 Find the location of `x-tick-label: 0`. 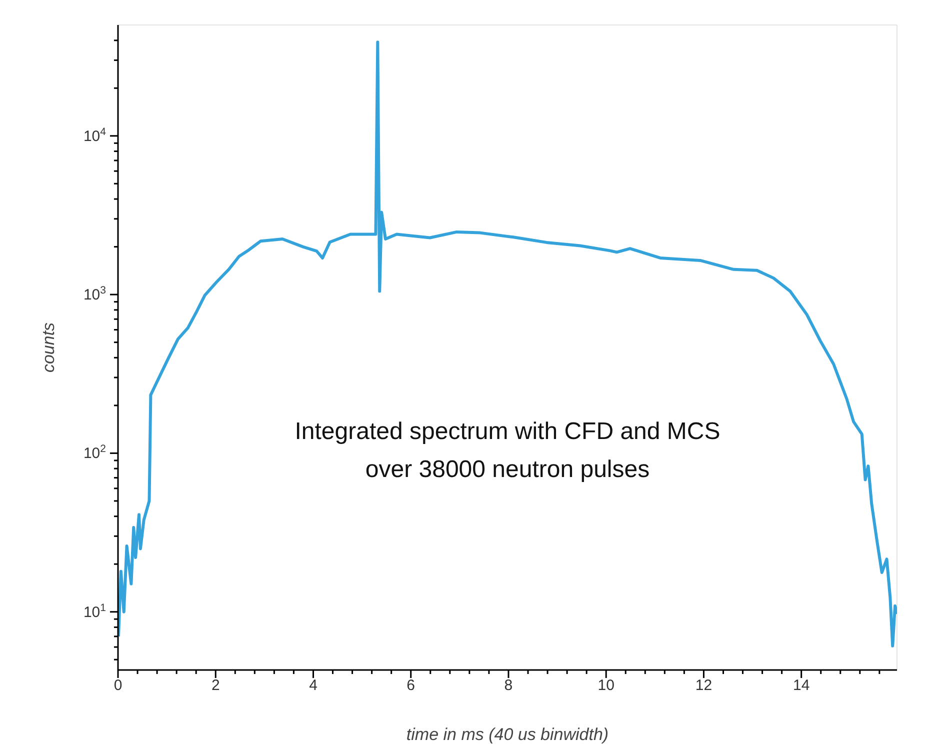

x-tick-label: 0 is located at coordinates (118, 685).